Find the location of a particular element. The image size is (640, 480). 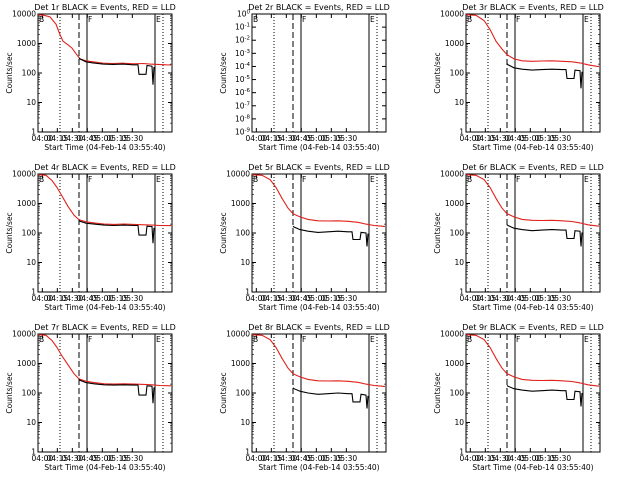

chart-title: Det 1r BLACK = Events, RED = LLD is located at coordinates (105, 7).